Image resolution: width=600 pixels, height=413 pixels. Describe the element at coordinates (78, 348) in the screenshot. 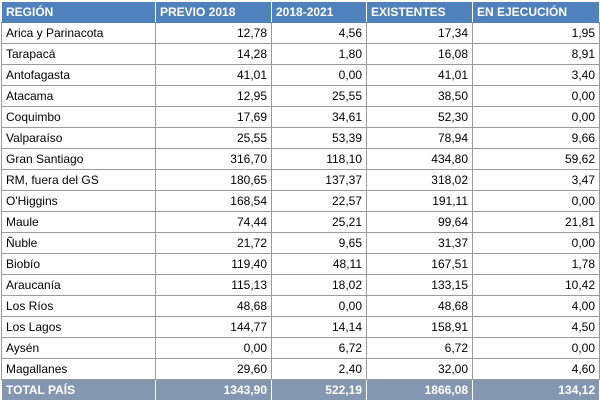

I see `region-cell: Aysén` at that location.